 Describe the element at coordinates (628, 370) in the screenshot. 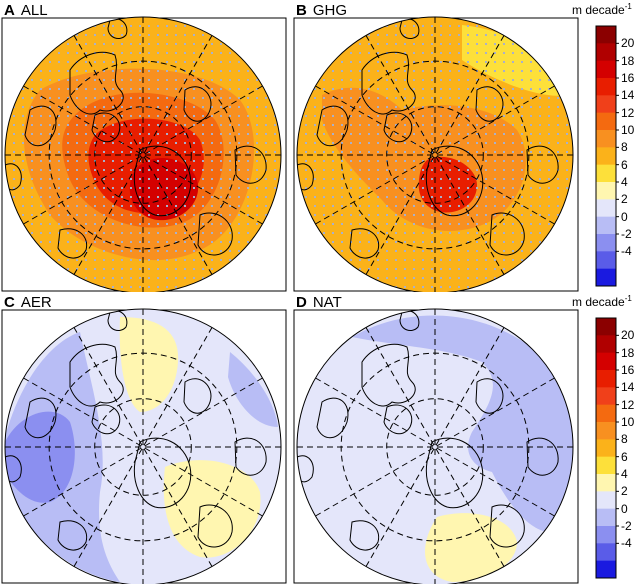

I see `colorbar-tick-label: 16` at that location.